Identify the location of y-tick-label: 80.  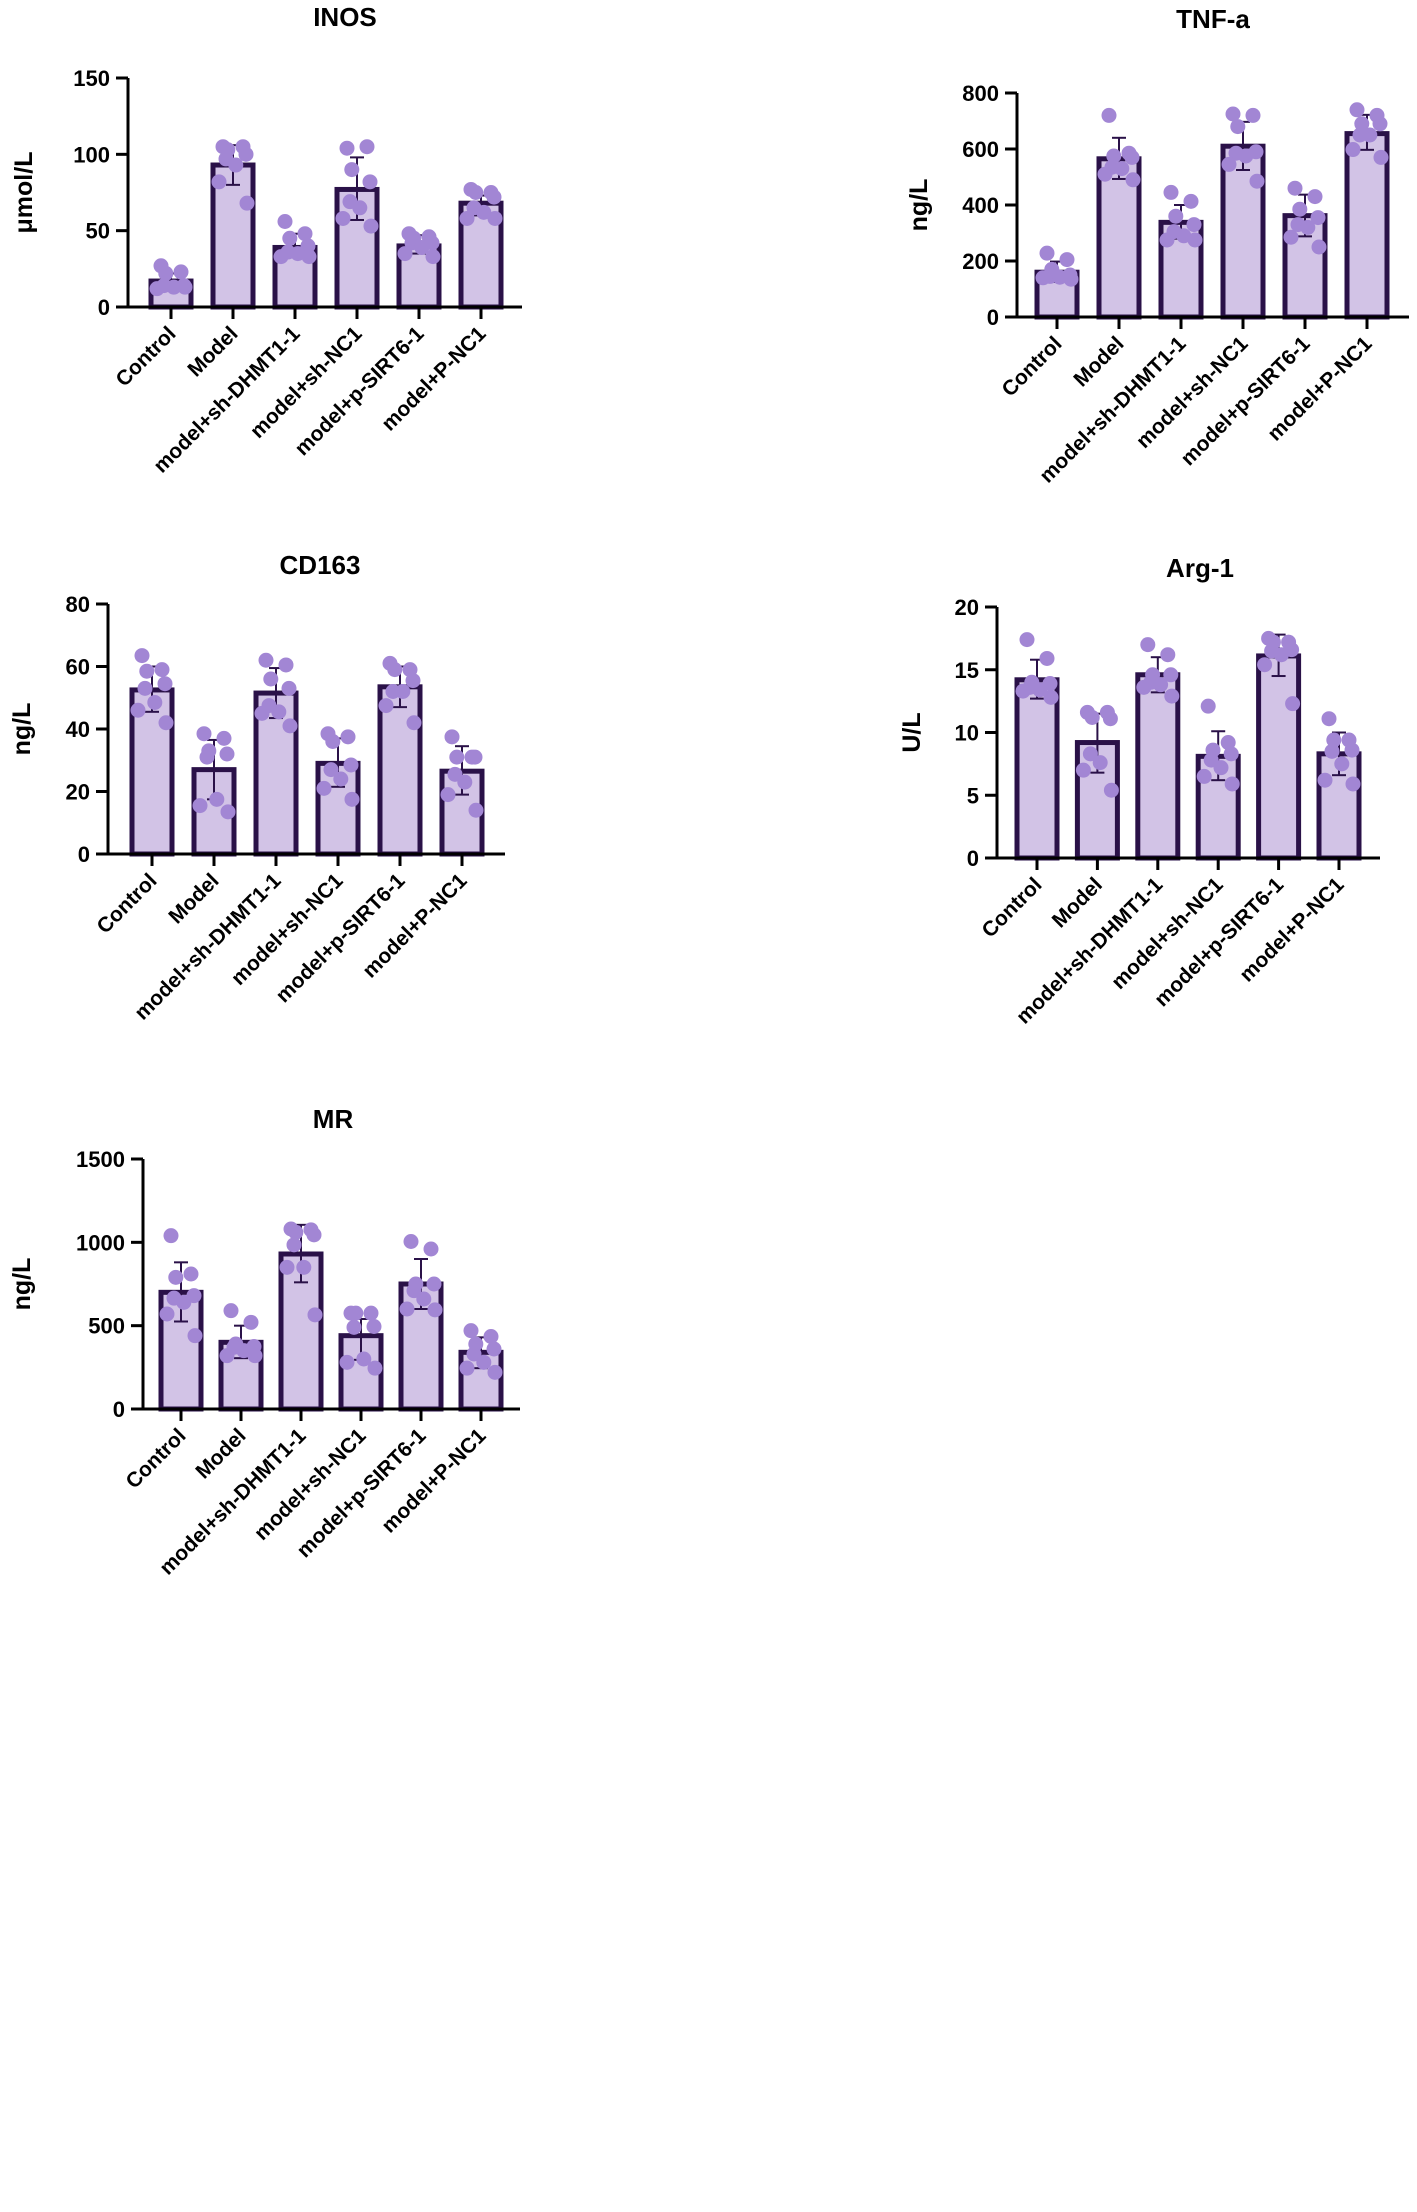
(78, 604).